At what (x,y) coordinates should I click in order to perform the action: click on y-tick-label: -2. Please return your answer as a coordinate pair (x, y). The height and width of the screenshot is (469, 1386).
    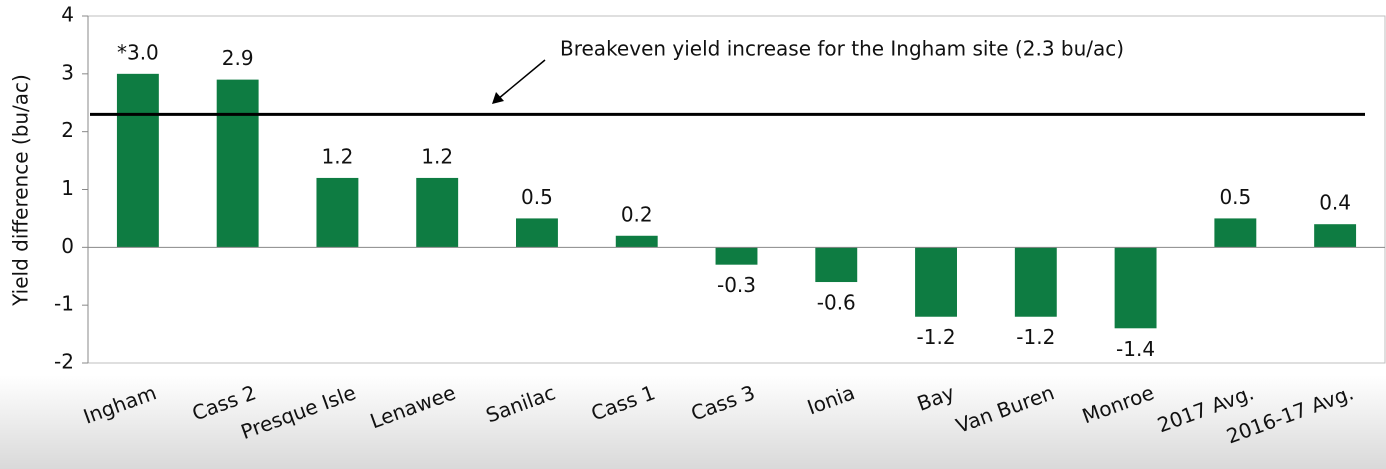
    Looking at the image, I should click on (64, 362).